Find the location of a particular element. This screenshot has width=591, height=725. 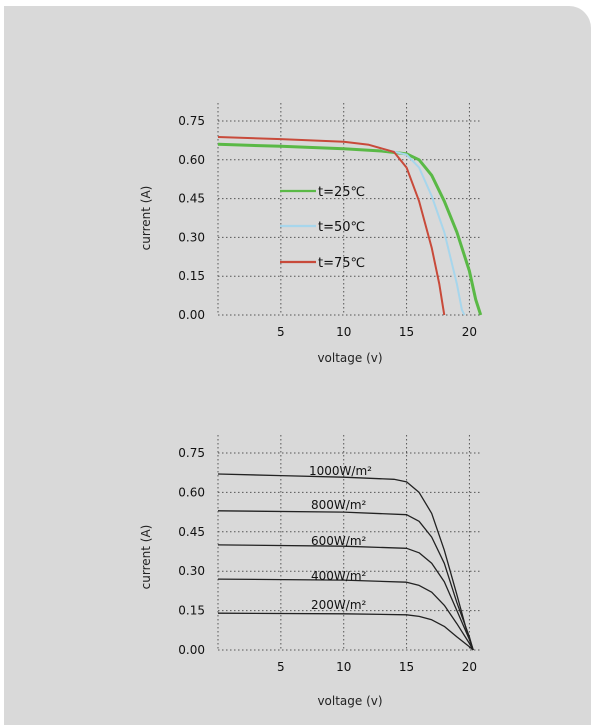

curve-label: 800W/m² is located at coordinates (339, 505).